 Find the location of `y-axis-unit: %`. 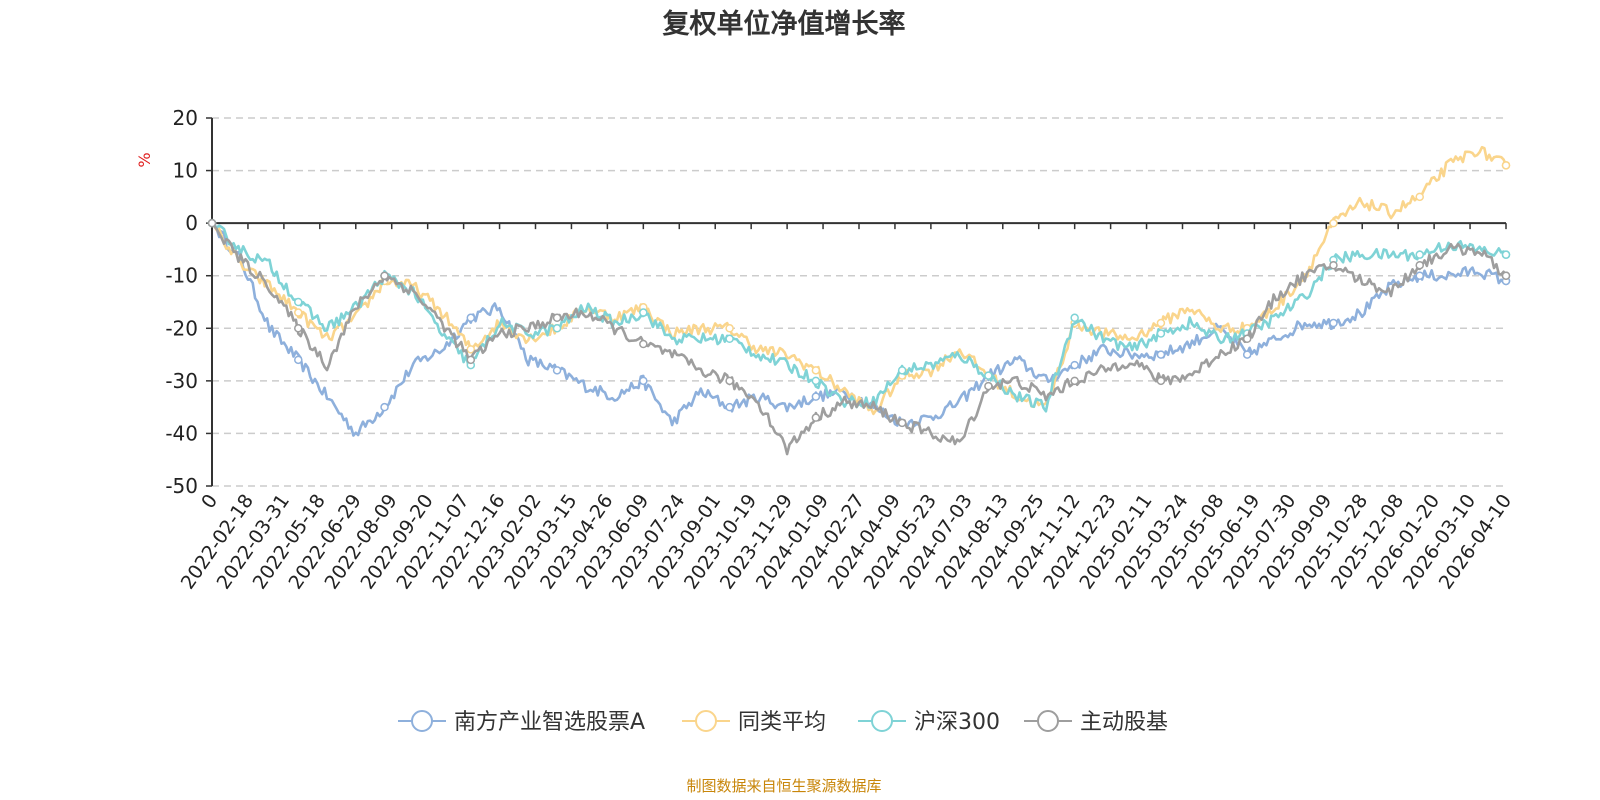

y-axis-unit: % is located at coordinates (144, 159).